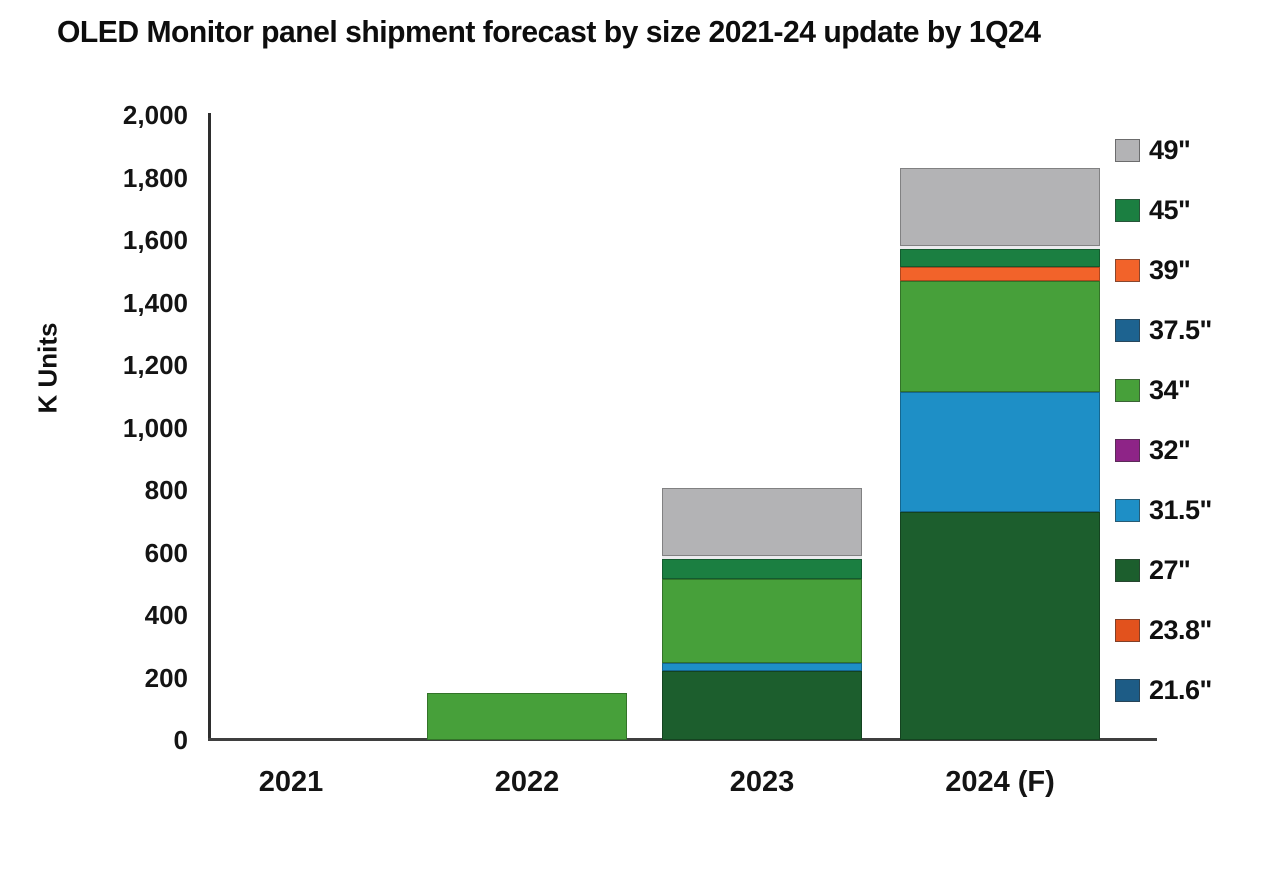 This screenshot has height=878, width=1280. Describe the element at coordinates (1180, 629) in the screenshot. I see `legend-label-23-8: 23.8"` at that location.